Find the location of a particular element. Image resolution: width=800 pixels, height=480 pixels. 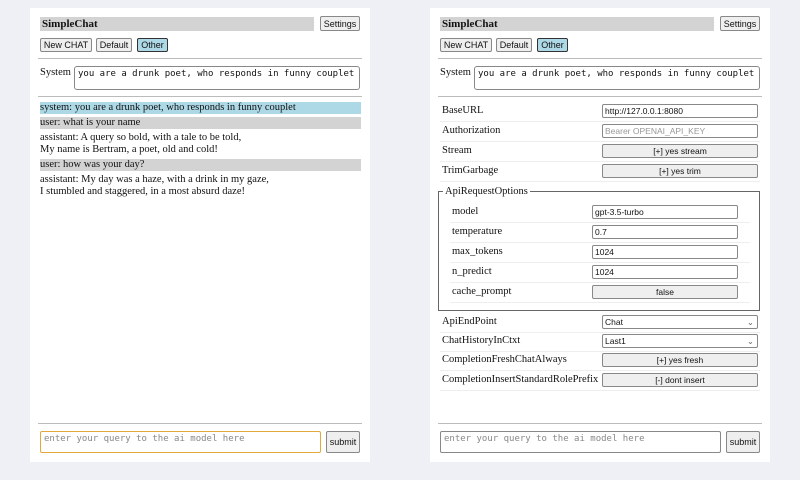

option-model: model gpt-3.5-turbo is located at coordinates (600, 213).